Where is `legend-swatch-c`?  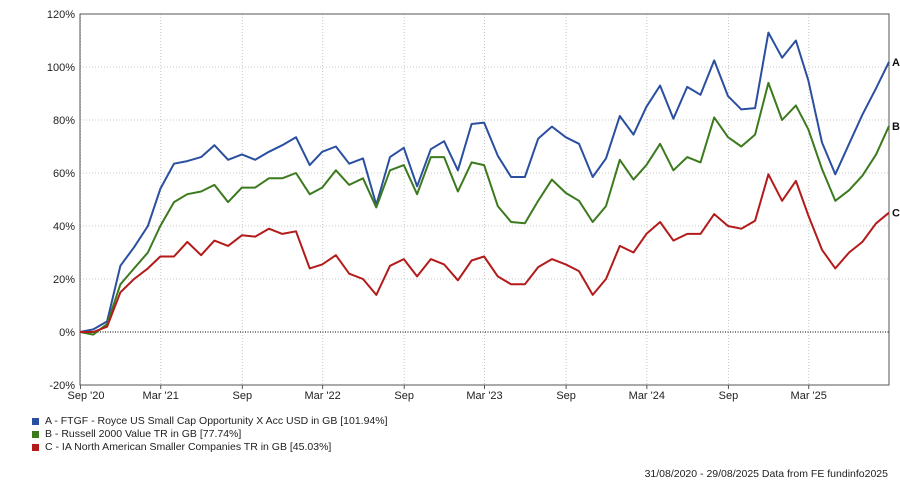
legend-swatch-c is located at coordinates (35, 447).